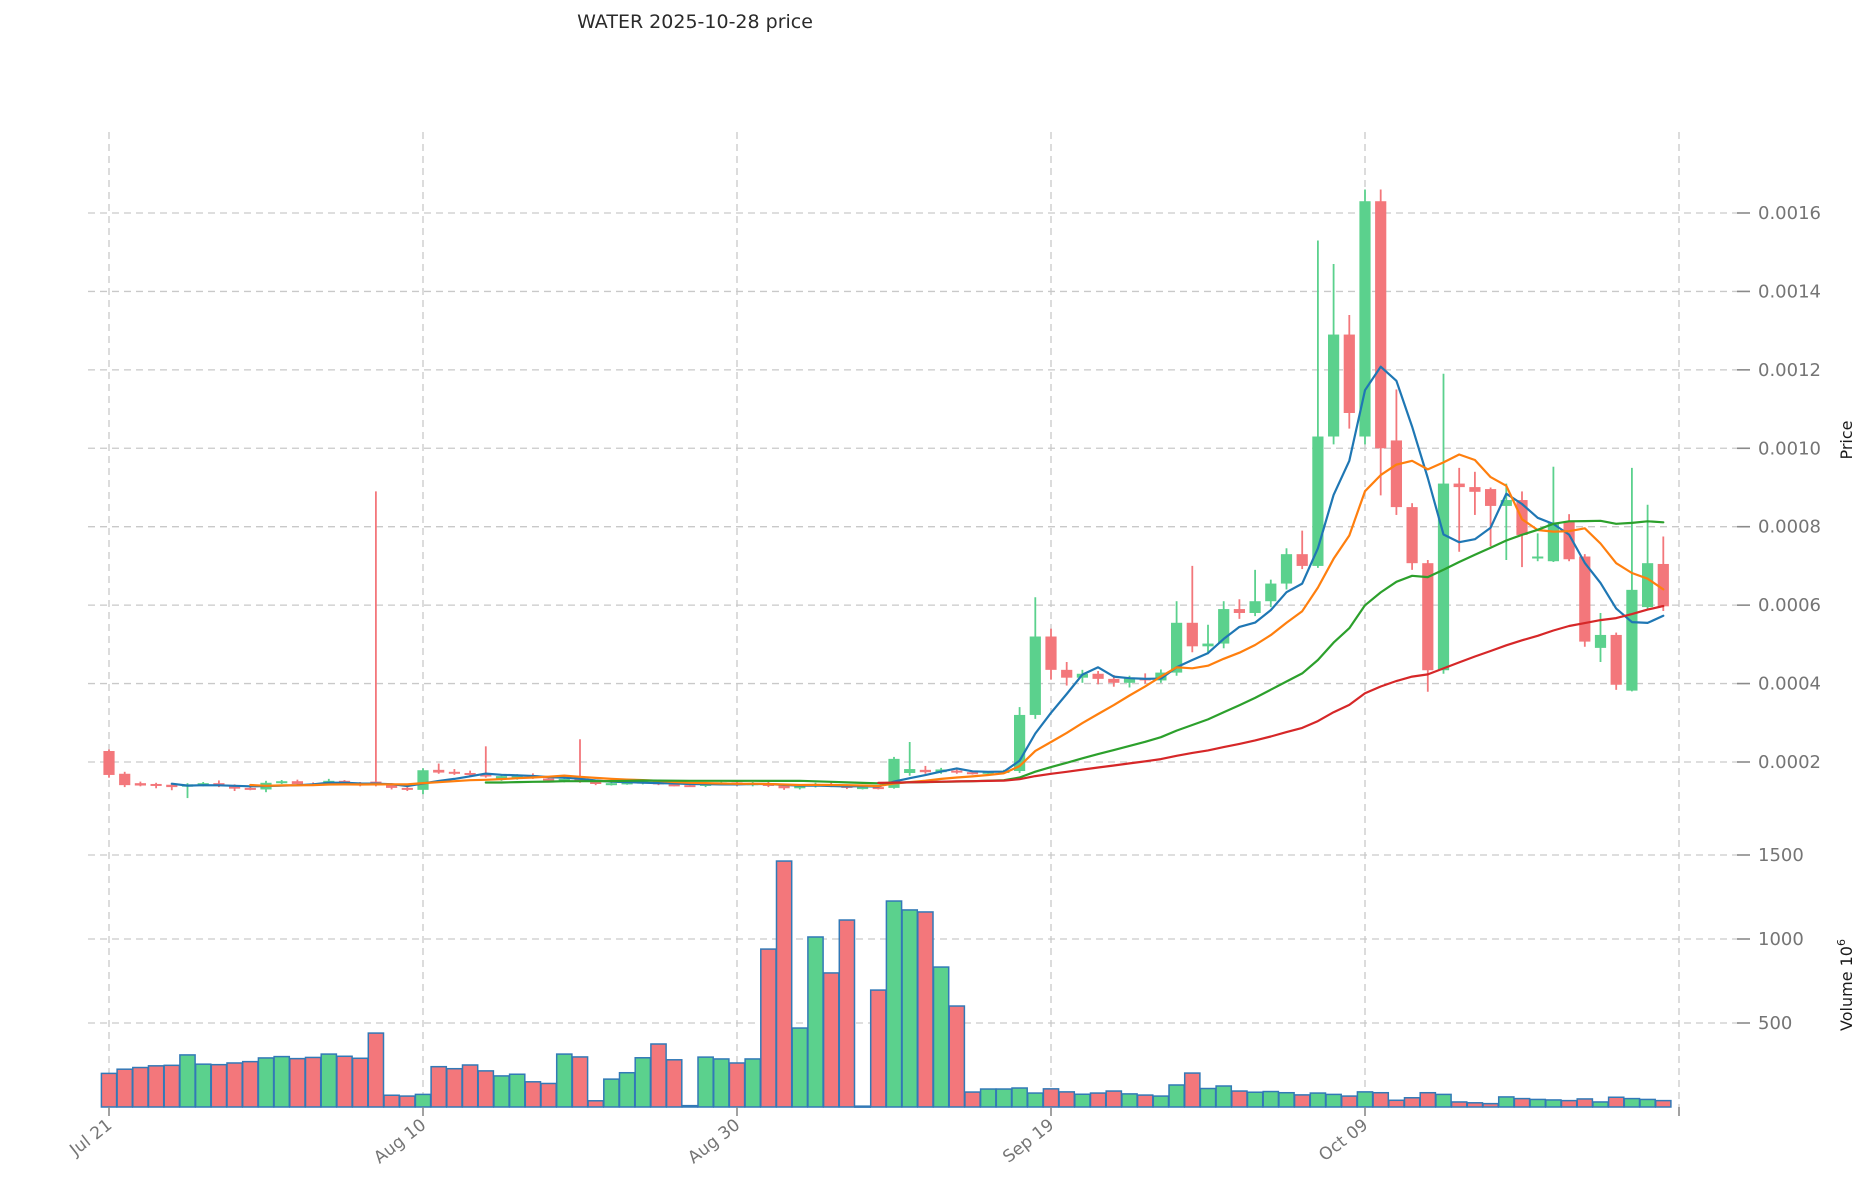 The image size is (1873, 1202). What do you see at coordinates (714, 1141) in the screenshot?
I see `date-tick-label: Aug 30` at bounding box center [714, 1141].